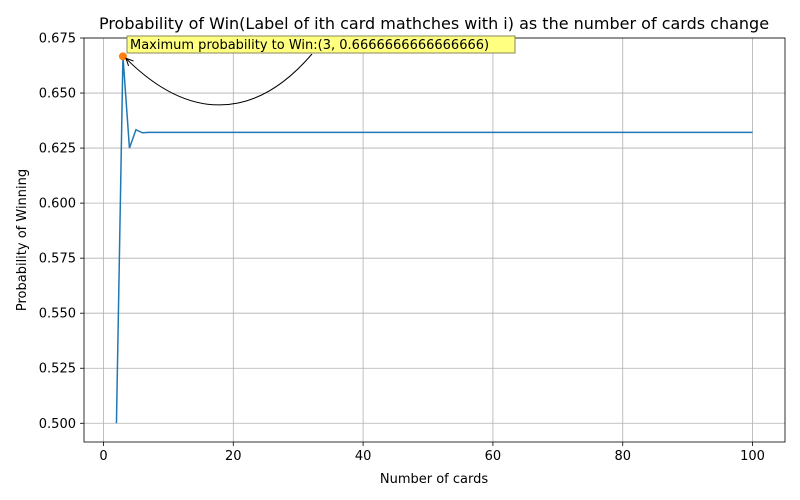 This screenshot has height=500, width=800. Describe the element at coordinates (57, 39) in the screenshot. I see `y-tick-label: 0.675` at that location.